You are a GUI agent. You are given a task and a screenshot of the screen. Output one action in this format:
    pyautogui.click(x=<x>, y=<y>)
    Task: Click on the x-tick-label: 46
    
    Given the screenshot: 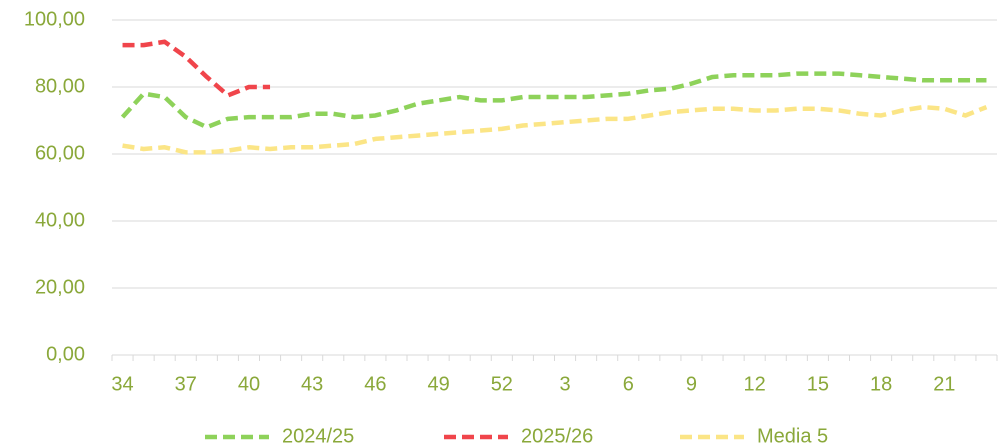 What is the action you would take?
    pyautogui.click(x=375, y=384)
    